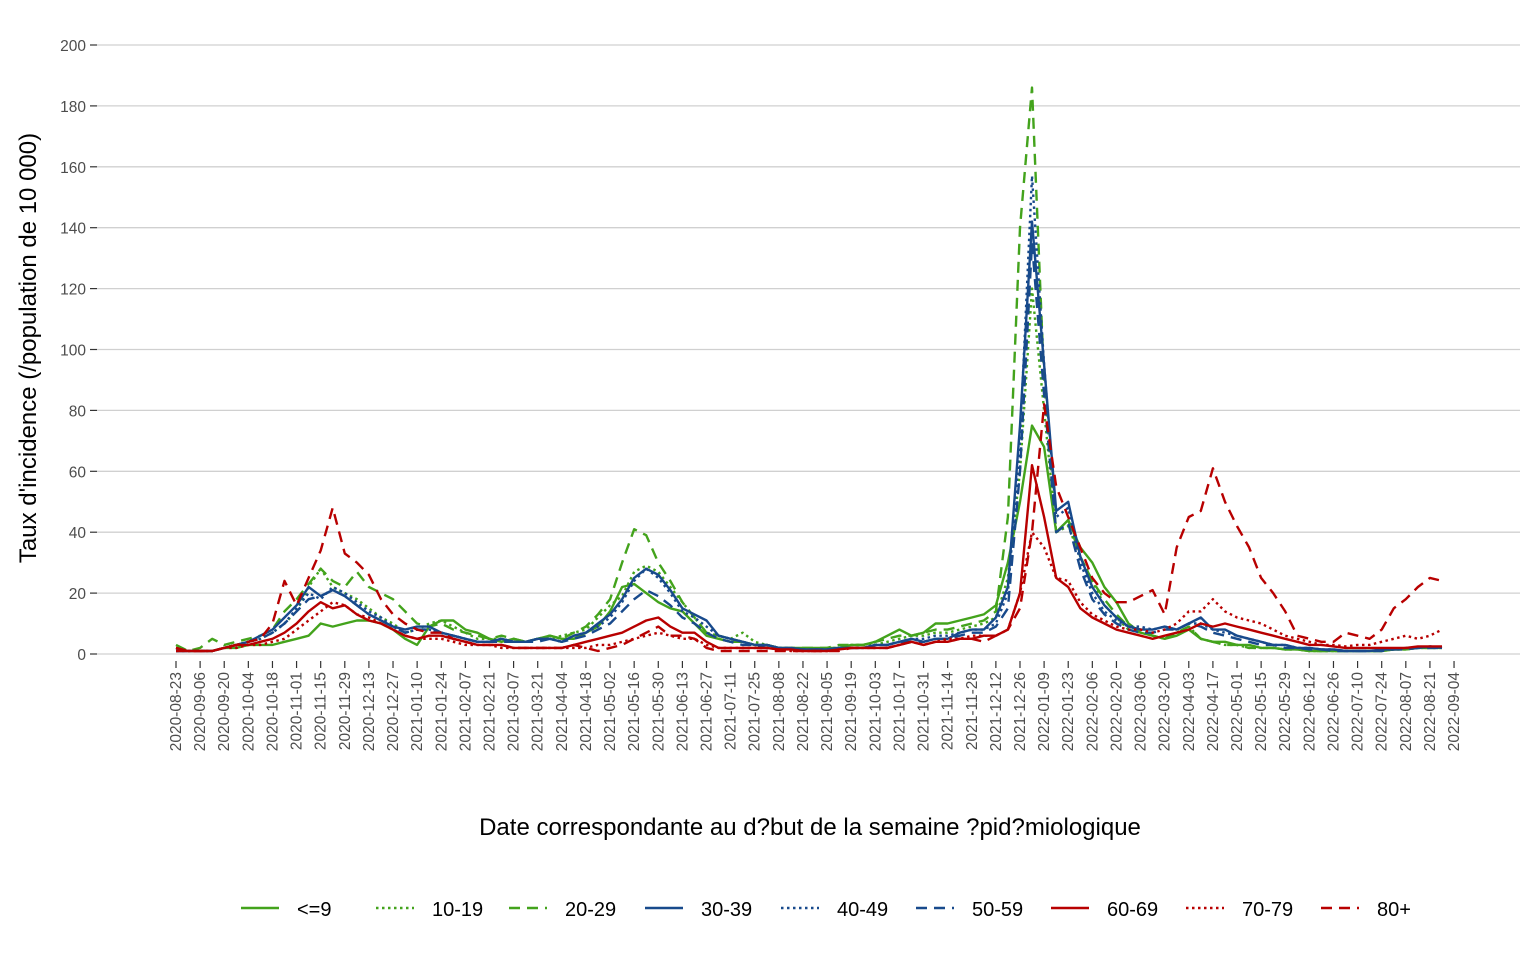  What do you see at coordinates (200, 711) in the screenshot?
I see `x-tick-label: 2020-09-06` at bounding box center [200, 711].